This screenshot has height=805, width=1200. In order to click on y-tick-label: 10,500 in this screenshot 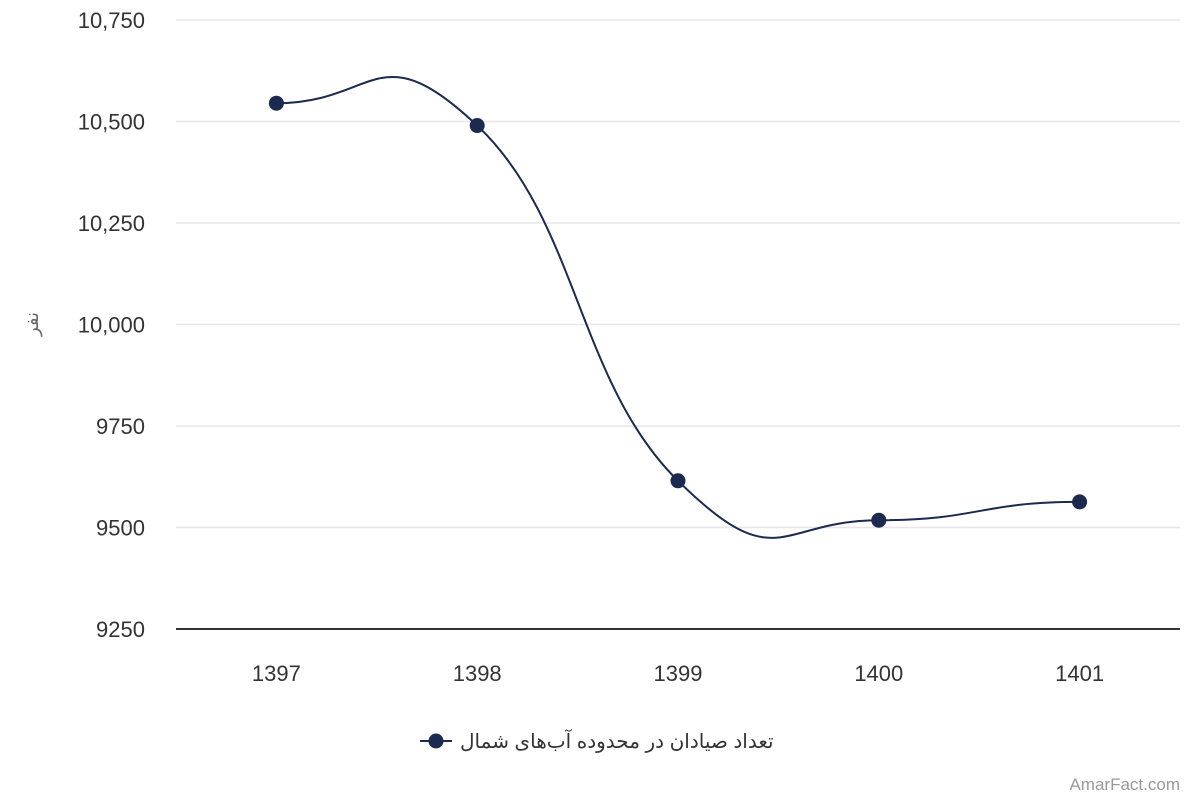, I will do `click(111, 122)`.